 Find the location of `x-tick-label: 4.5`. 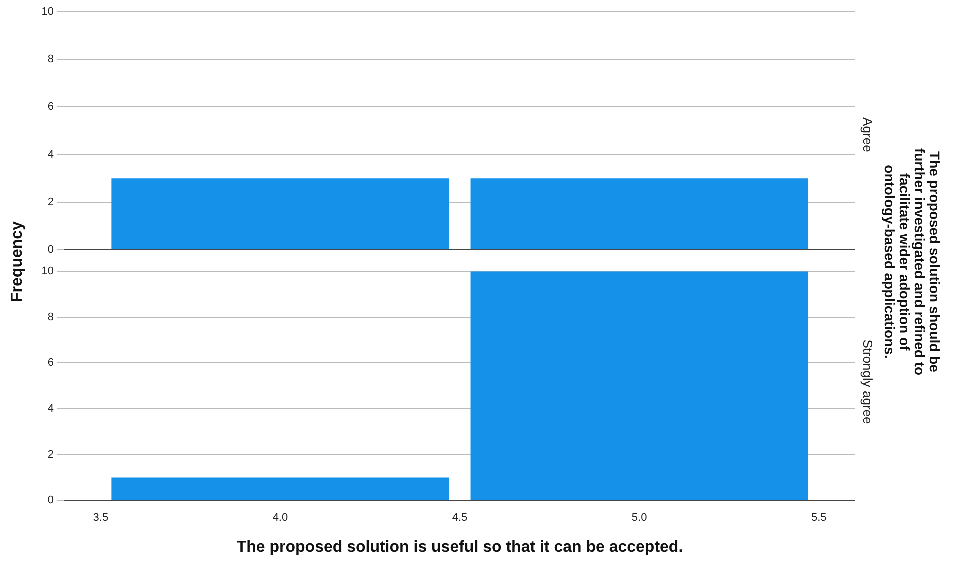

x-tick-label: 4.5 is located at coordinates (460, 518).